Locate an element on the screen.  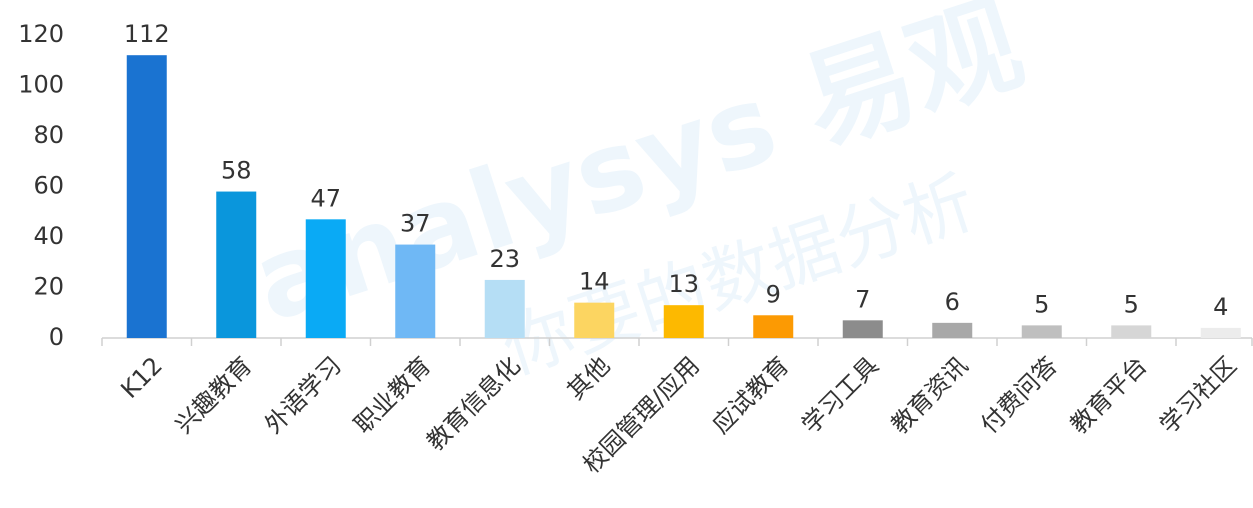
x-tick-label: 教育平台 is located at coordinates (1109, 395).